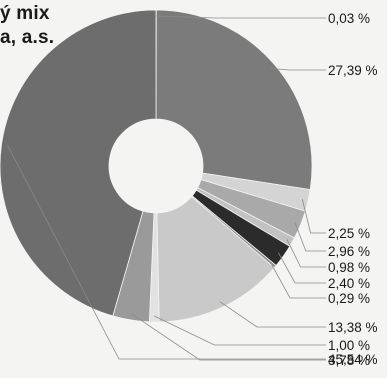 The width and height of the screenshot is (387, 378). What do you see at coordinates (349, 345) in the screenshot?
I see `slice-label-9: 1,00 %` at bounding box center [349, 345].